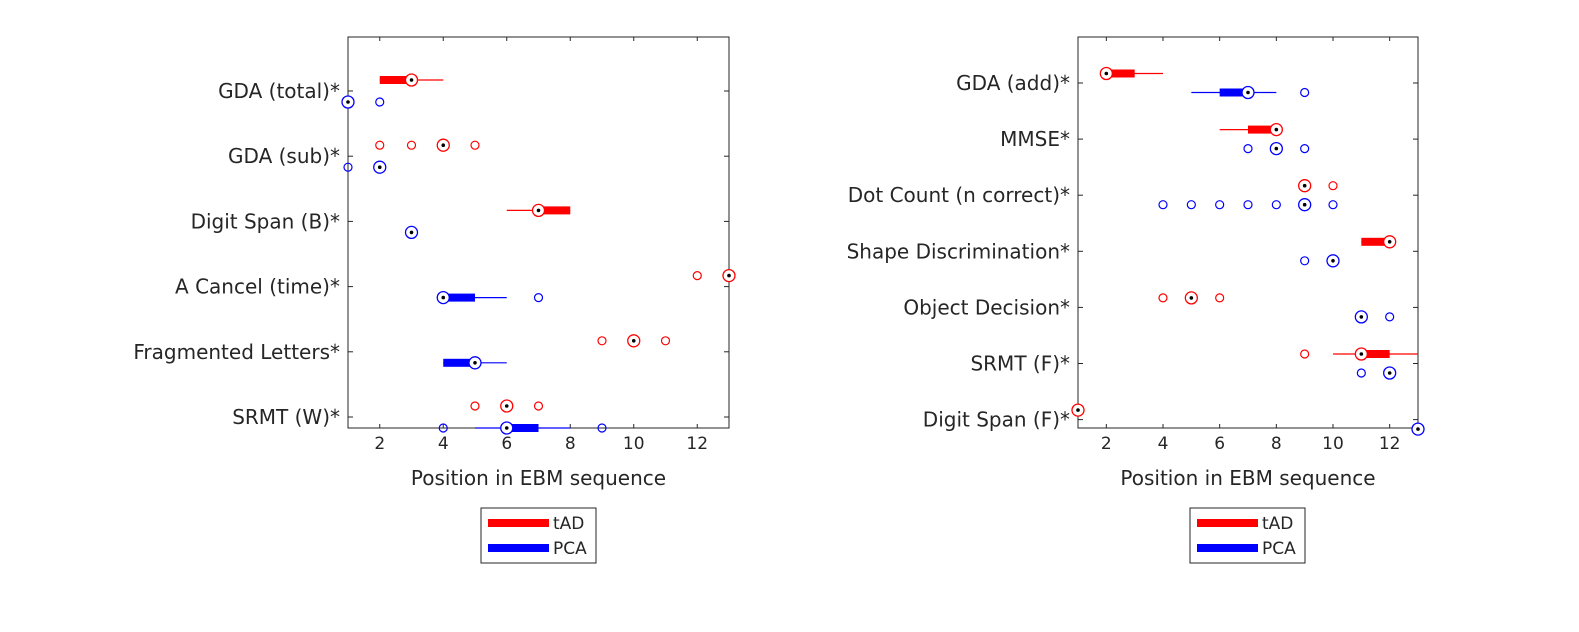 The image size is (1579, 632). I want to click on y-category-label: Digit Span (F)*, so click(996, 420).